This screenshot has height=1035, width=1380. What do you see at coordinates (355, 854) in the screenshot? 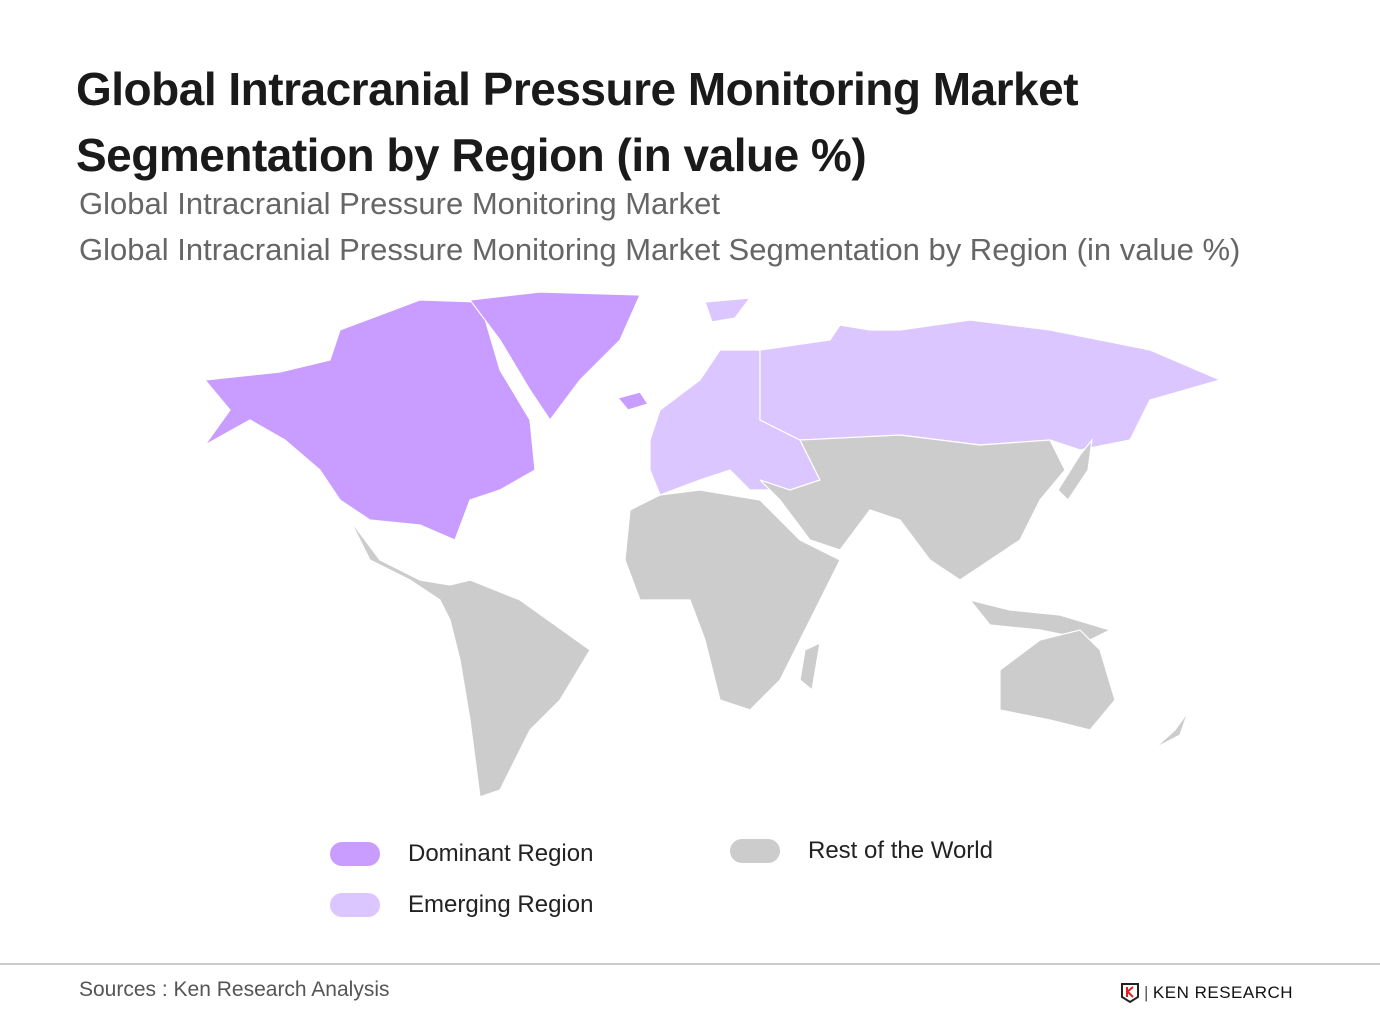
I see `legend-swatch-dominant` at bounding box center [355, 854].